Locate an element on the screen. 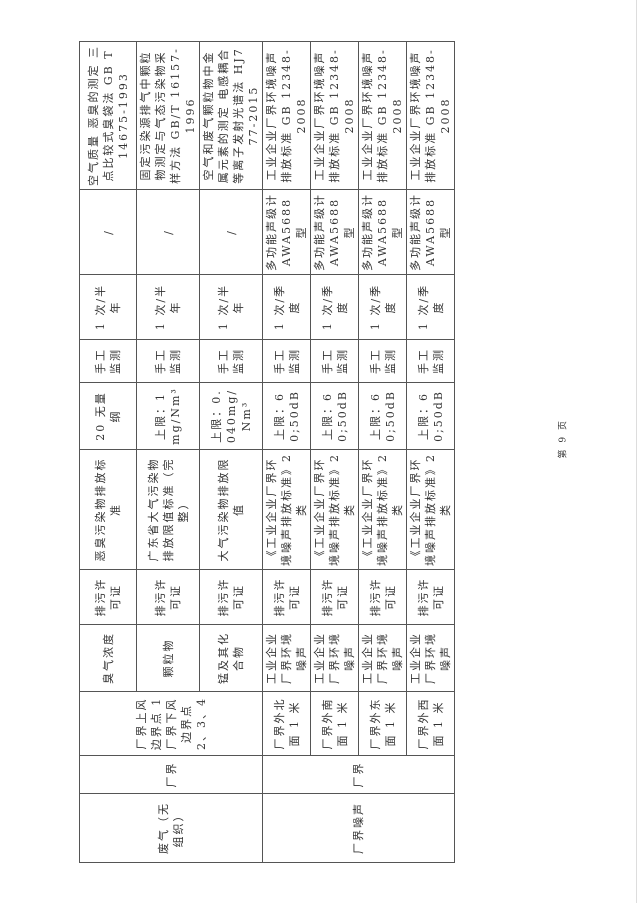 The width and height of the screenshot is (640, 903). point-cell: 厂界外南面 1 米 is located at coordinates (334, 723).